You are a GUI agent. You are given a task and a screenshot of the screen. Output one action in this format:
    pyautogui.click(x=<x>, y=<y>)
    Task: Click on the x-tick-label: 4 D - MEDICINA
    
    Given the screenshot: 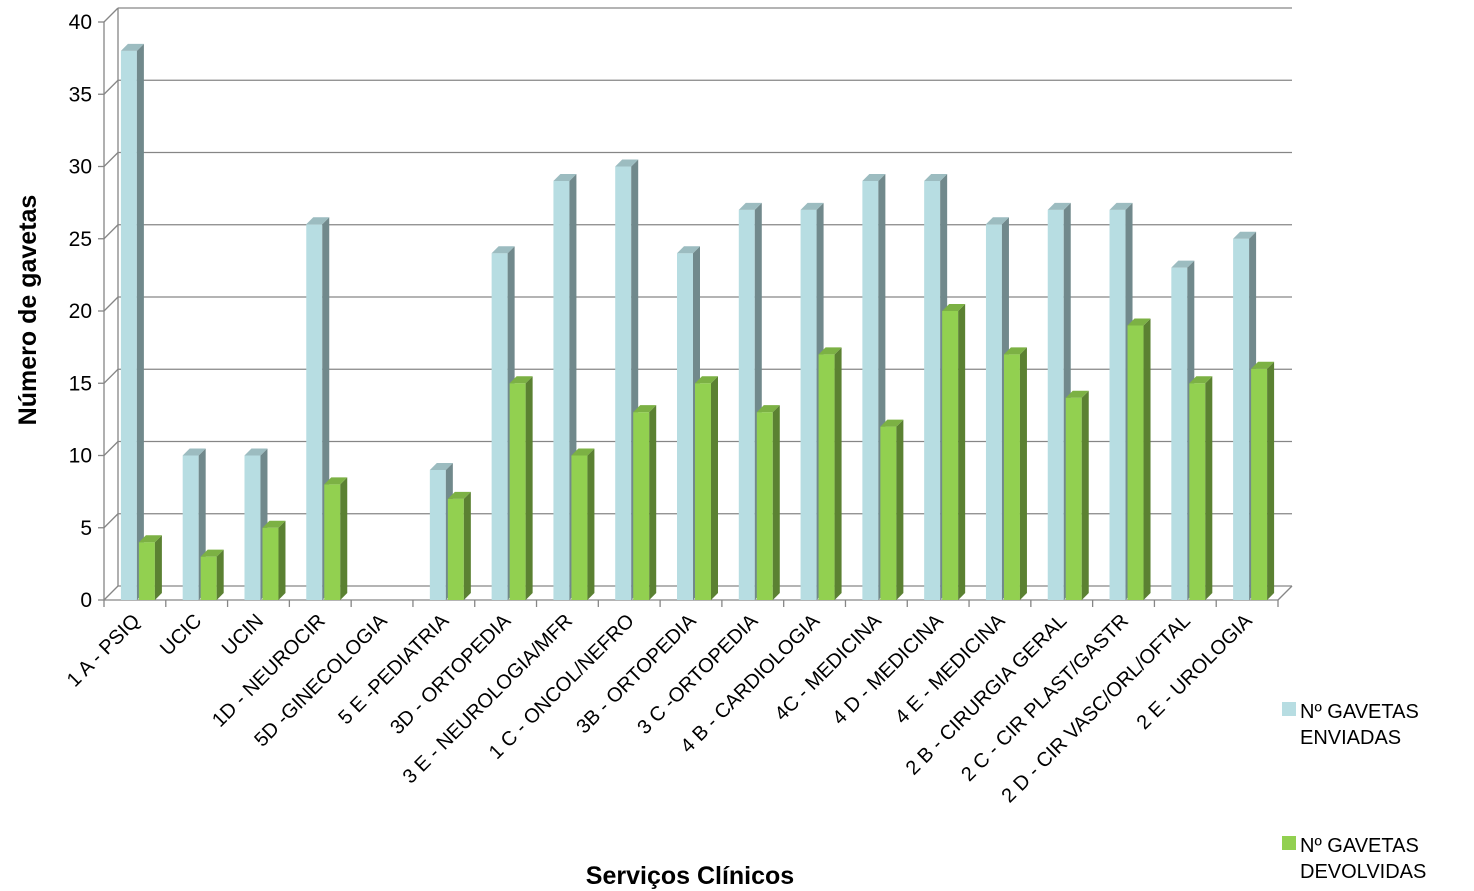 What is the action you would take?
    pyautogui.click(x=888, y=670)
    